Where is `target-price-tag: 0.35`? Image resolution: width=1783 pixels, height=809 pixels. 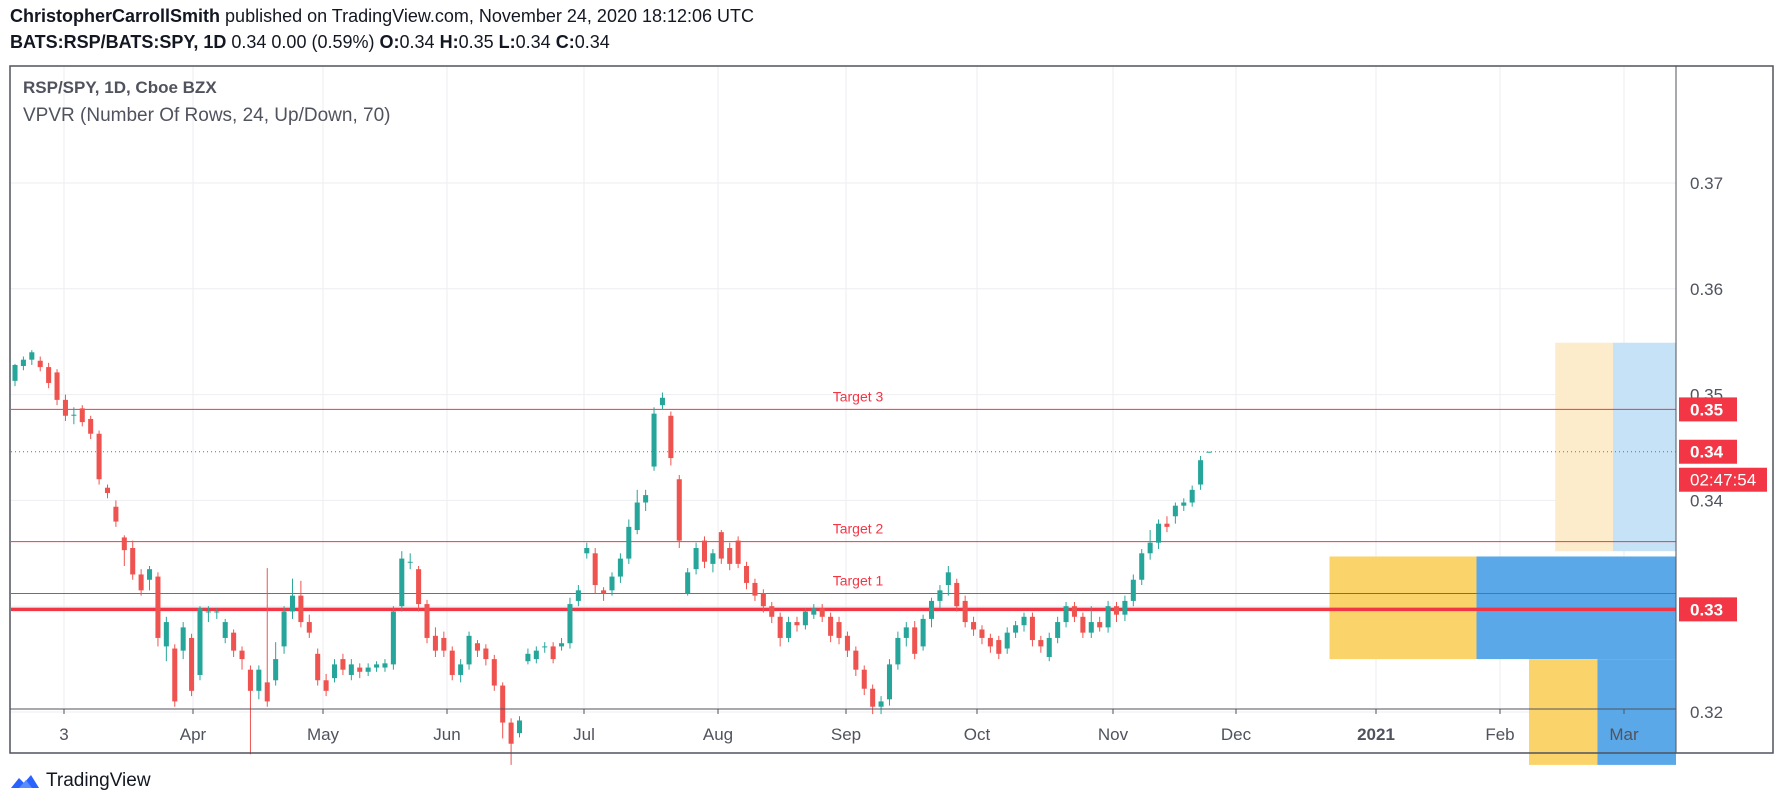
target-price-tag: 0.35 is located at coordinates (1706, 409).